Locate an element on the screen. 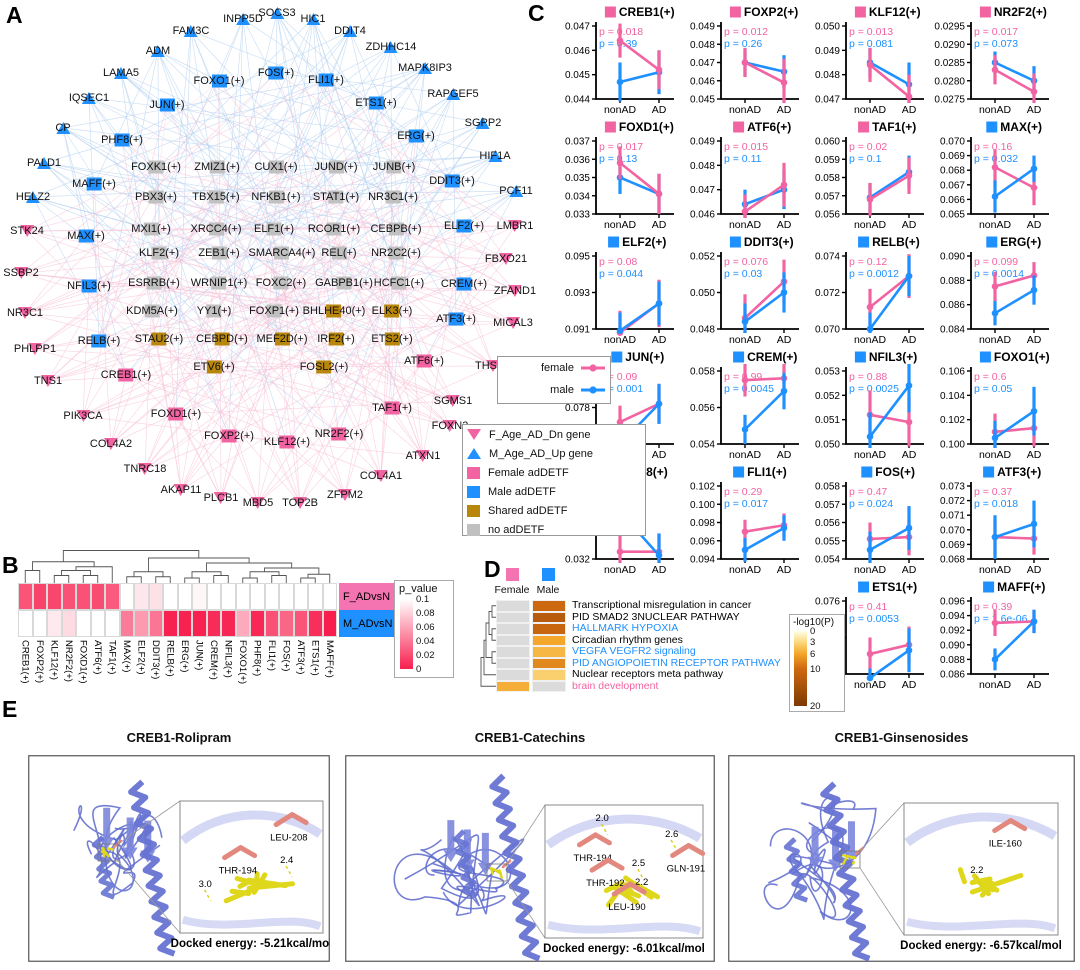  heatmap-column-label: NR2F2(+) is located at coordinates (68, 661).